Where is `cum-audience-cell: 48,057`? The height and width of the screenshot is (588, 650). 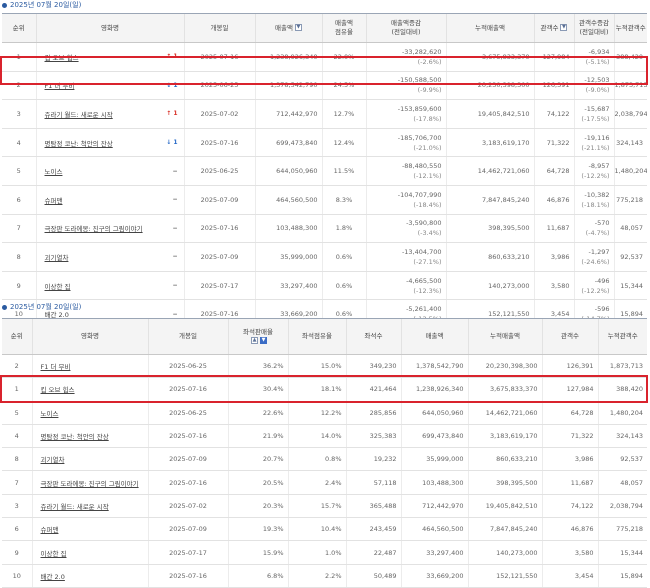 cum-audience-cell: 48,057 is located at coordinates (622, 482).